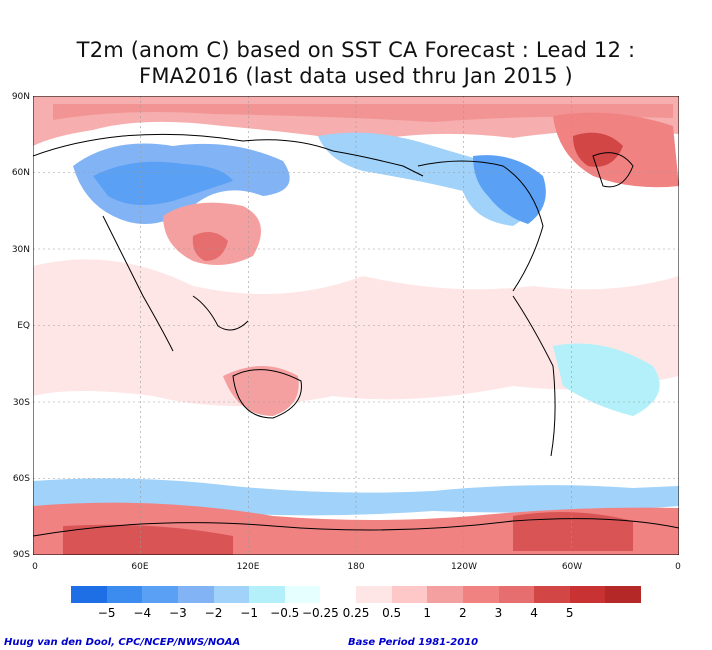 Image resolution: width=712 pixels, height=650 pixels. What do you see at coordinates (35, 567) in the screenshot?
I see `lon-label-0: 0` at bounding box center [35, 567].